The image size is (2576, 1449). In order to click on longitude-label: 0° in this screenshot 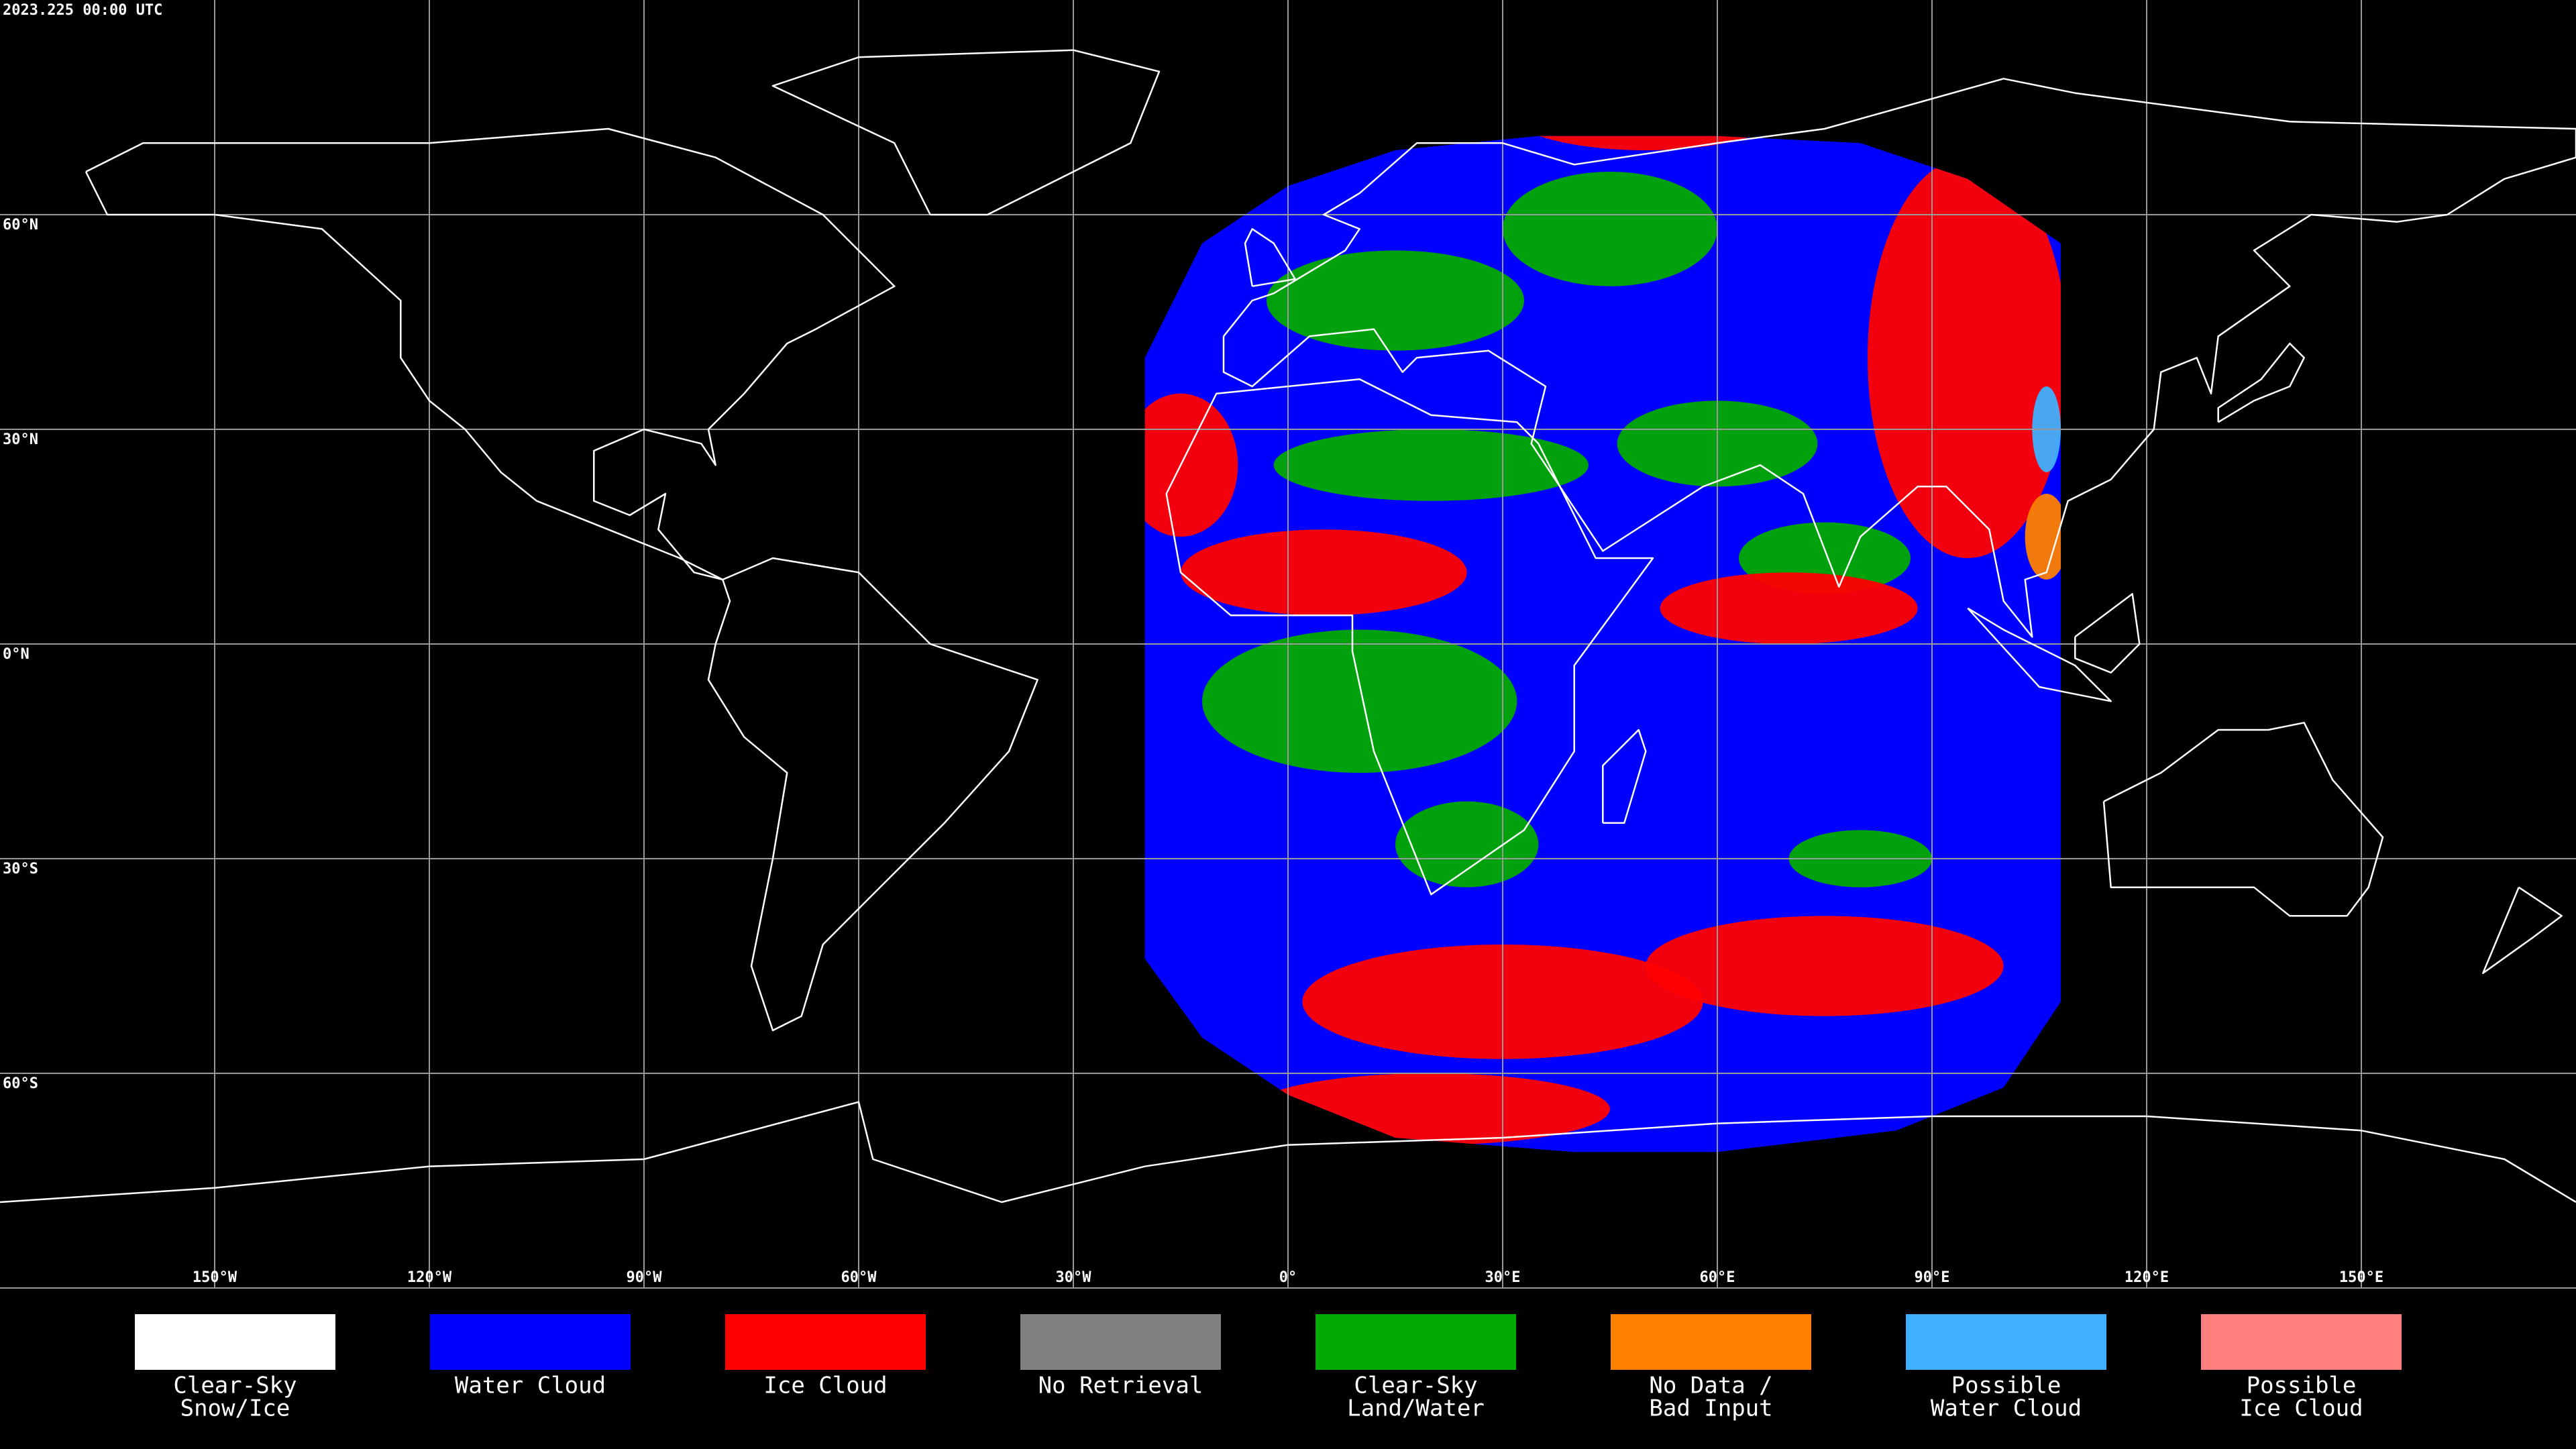, I will do `click(1288, 1277)`.